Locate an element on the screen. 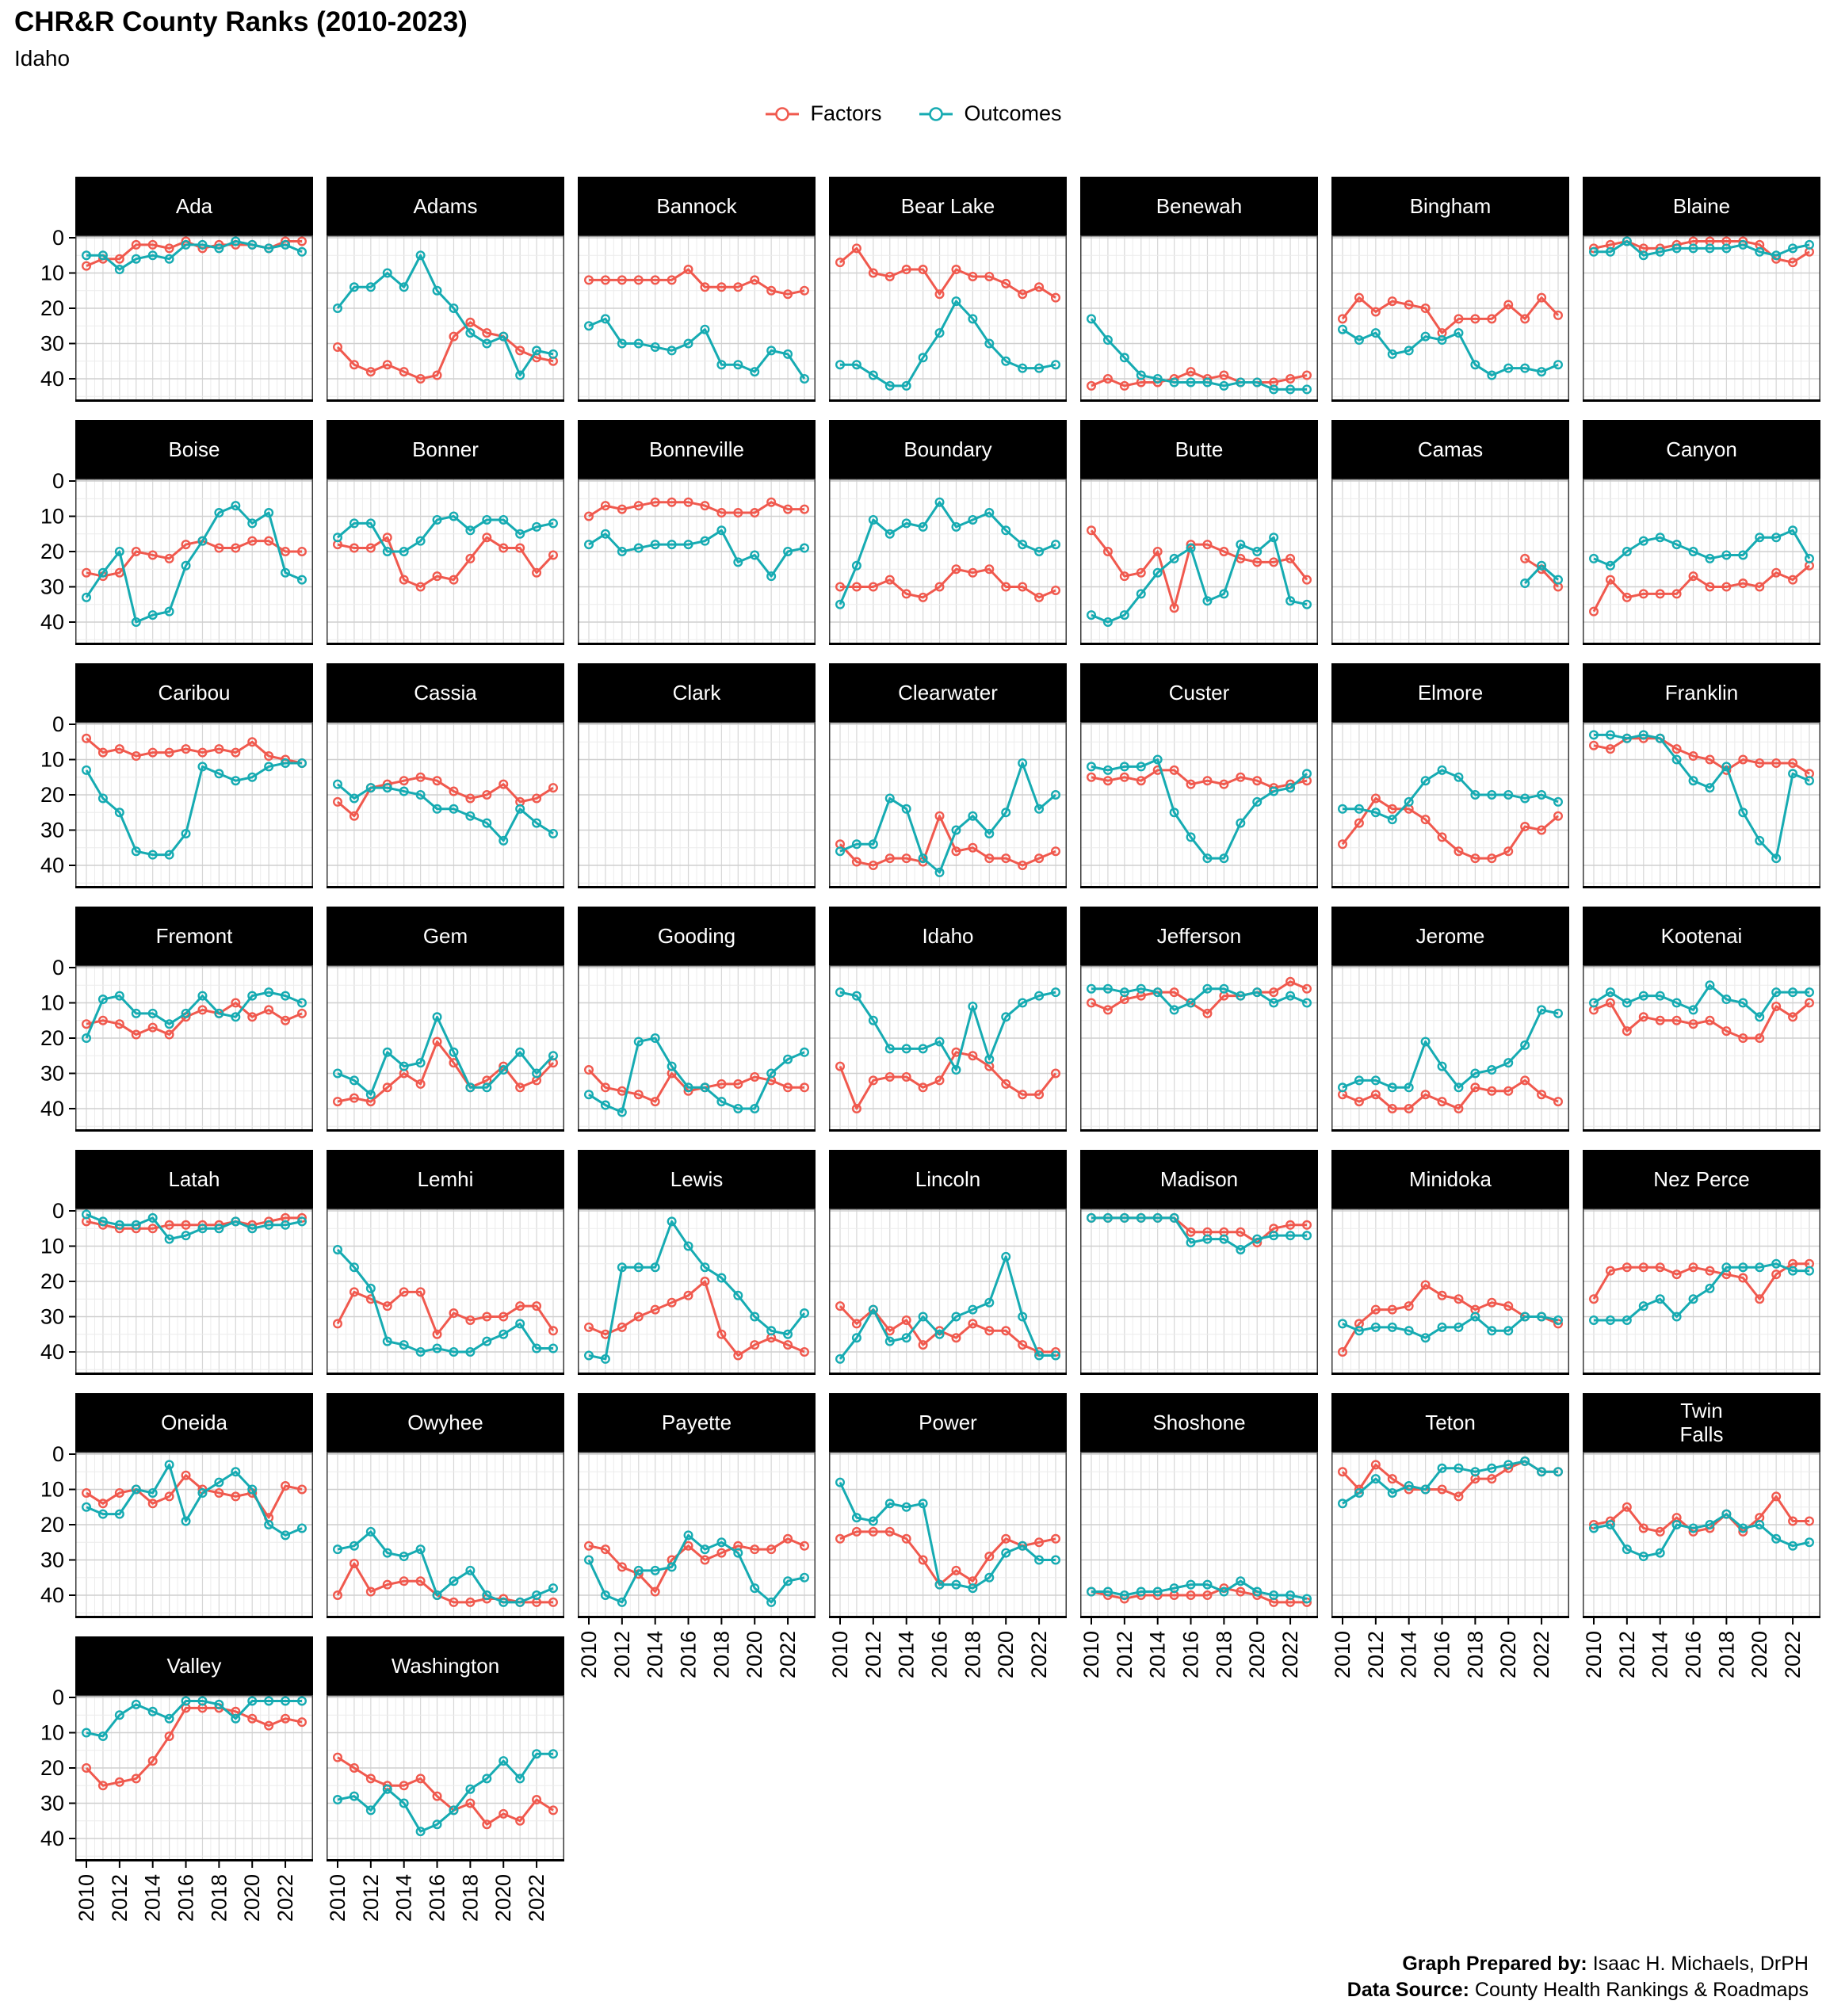 The image size is (1826, 2016). y-axis-tick-label: 20 is located at coordinates (52, 1768).